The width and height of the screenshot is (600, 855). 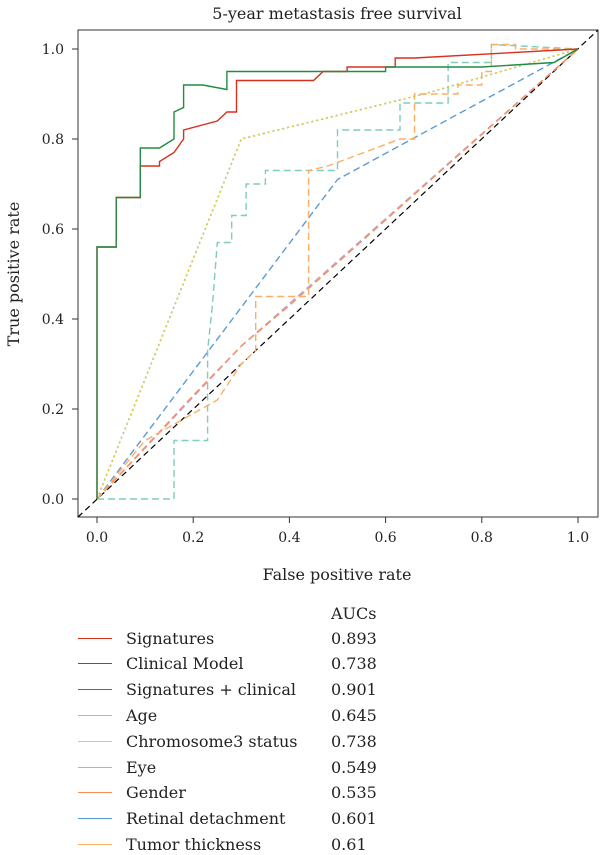 What do you see at coordinates (227, 793) in the screenshot?
I see `legend-item: Gender 0.535` at bounding box center [227, 793].